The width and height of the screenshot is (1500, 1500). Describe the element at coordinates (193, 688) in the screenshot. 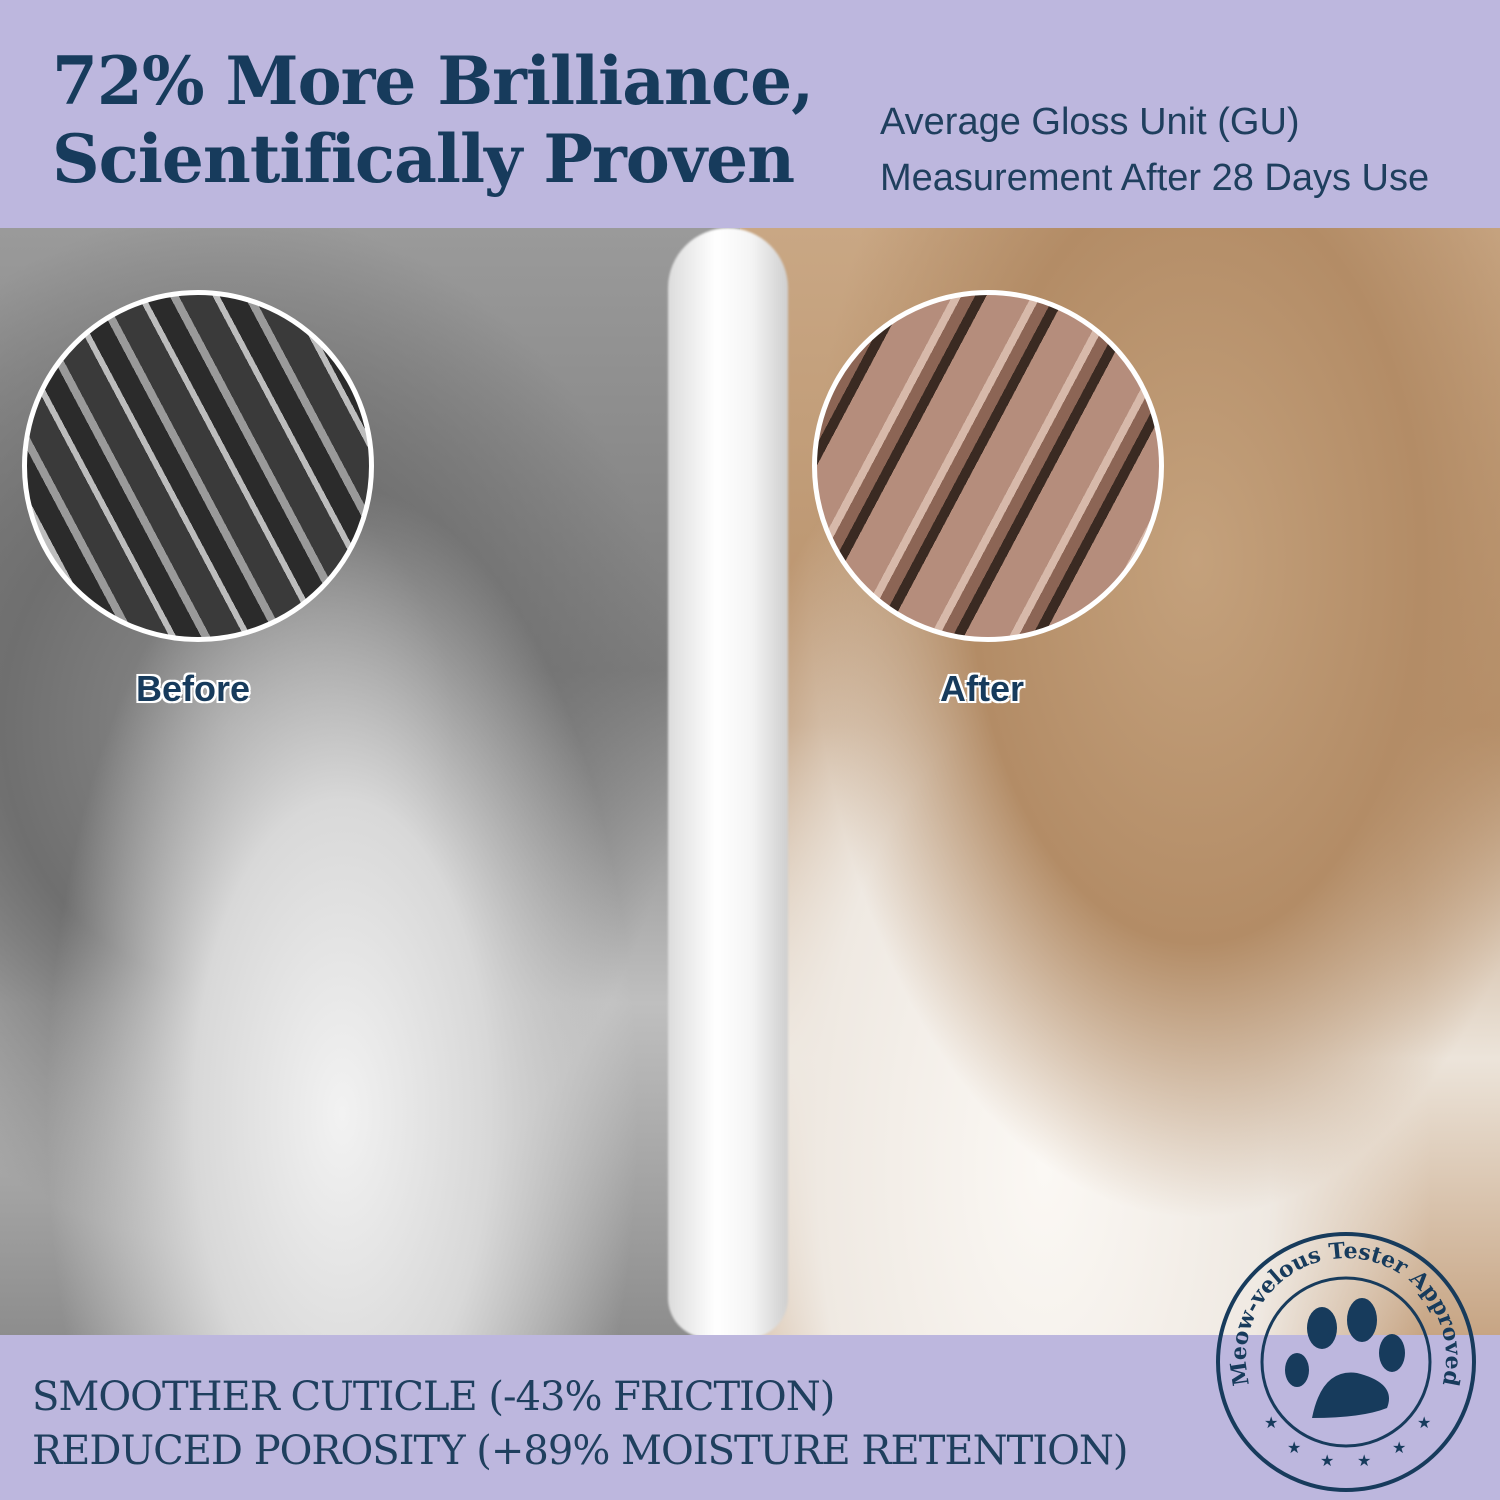

I see `before-label: Before` at that location.